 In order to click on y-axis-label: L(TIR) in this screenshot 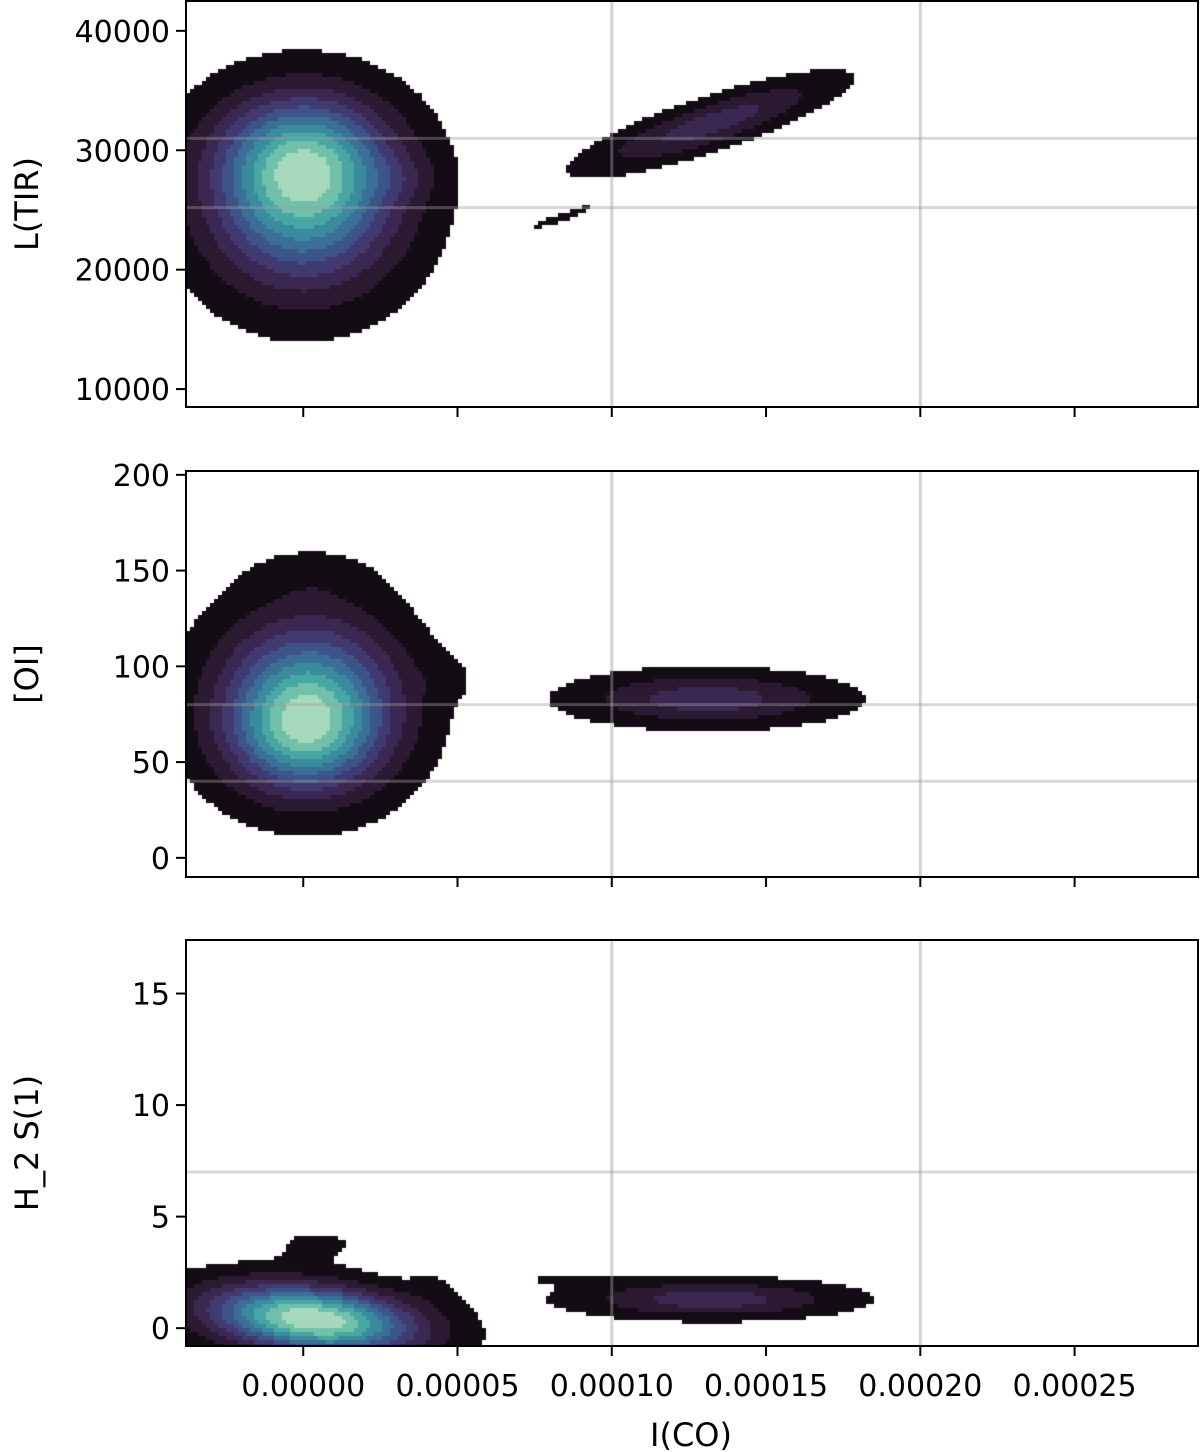, I will do `click(27, 204)`.